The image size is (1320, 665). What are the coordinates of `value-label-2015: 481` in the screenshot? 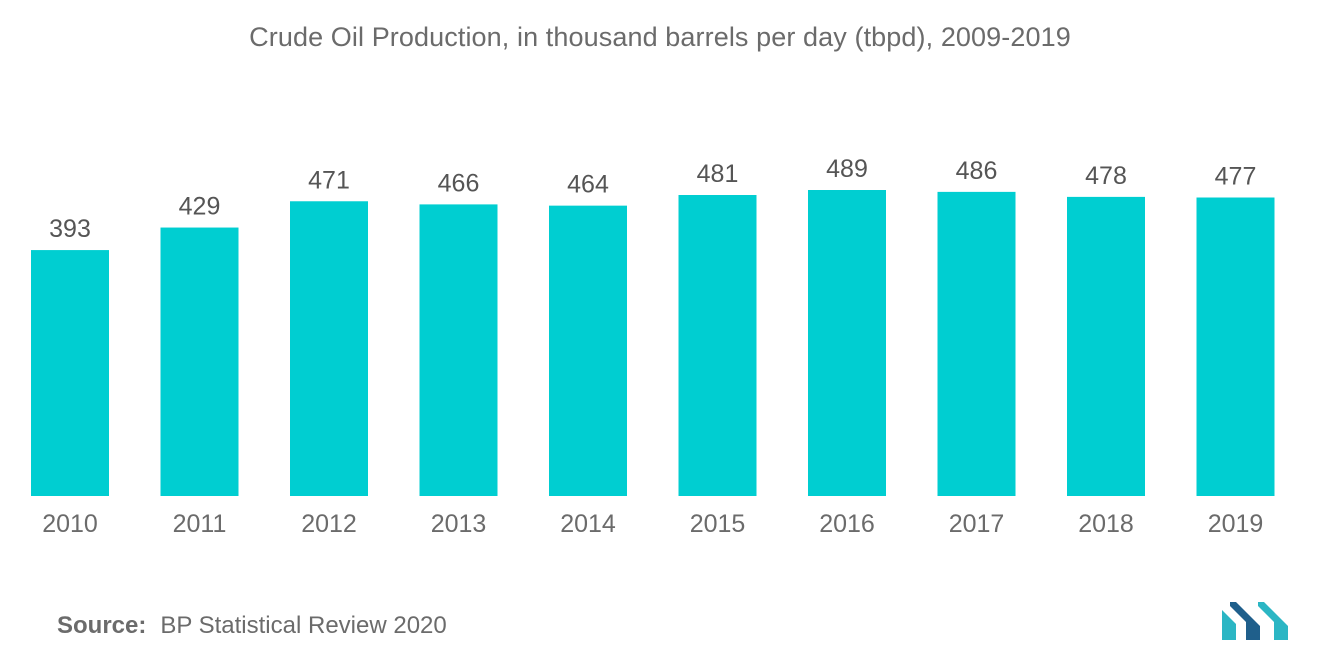 It's located at (718, 174).